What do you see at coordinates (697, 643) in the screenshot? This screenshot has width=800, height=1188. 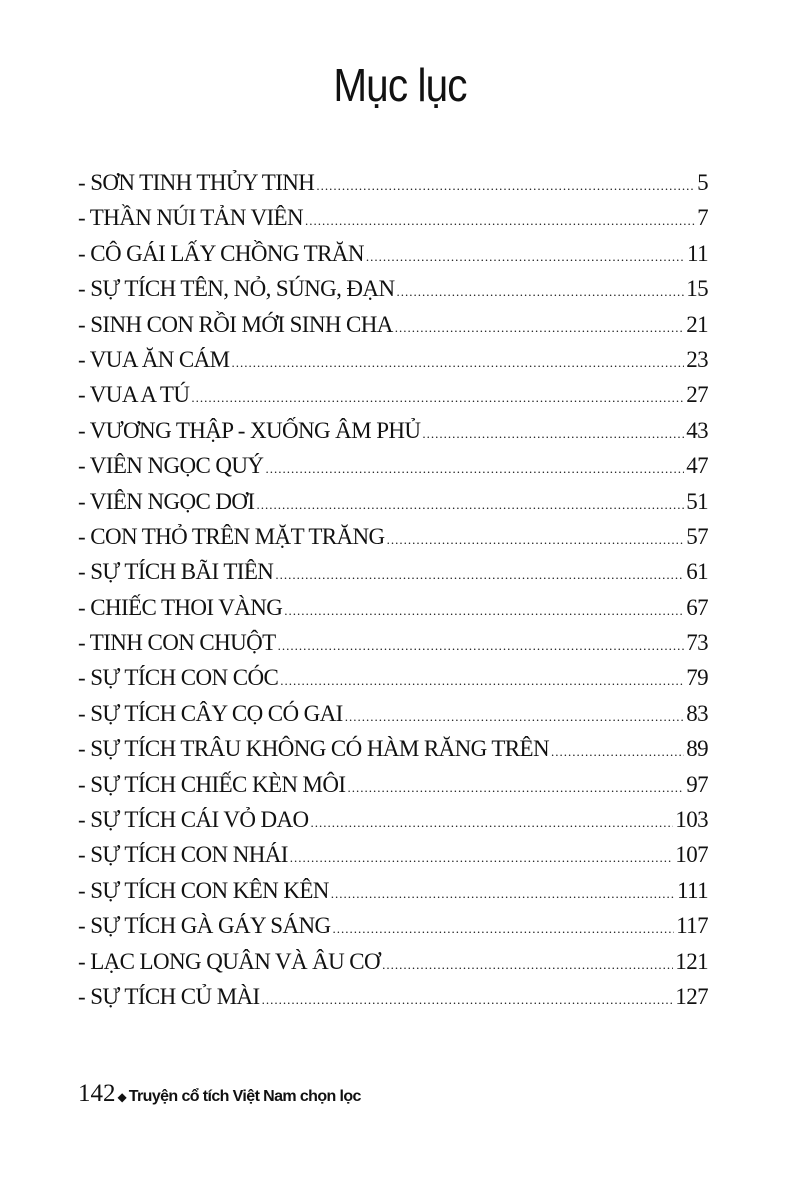 I see `toc-entry-page: 73` at bounding box center [697, 643].